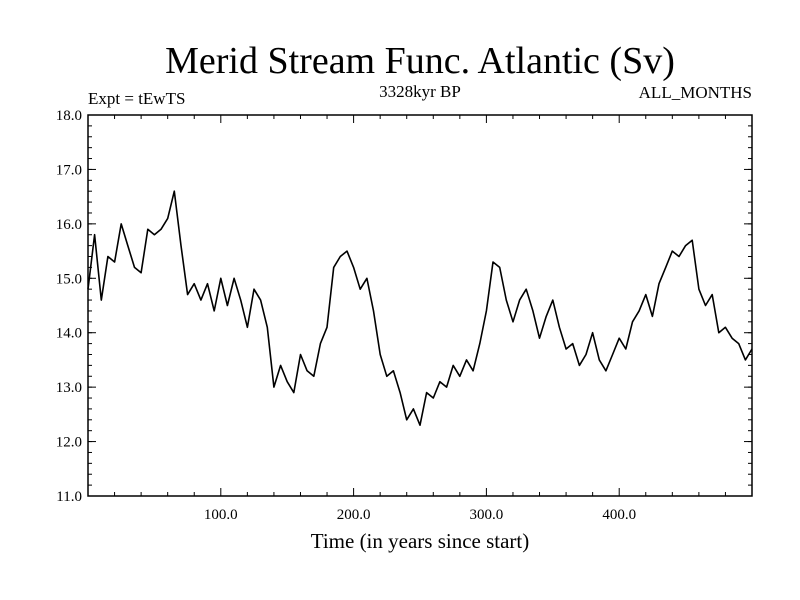  I want to click on x-tick-label: 200.0, so click(354, 515).